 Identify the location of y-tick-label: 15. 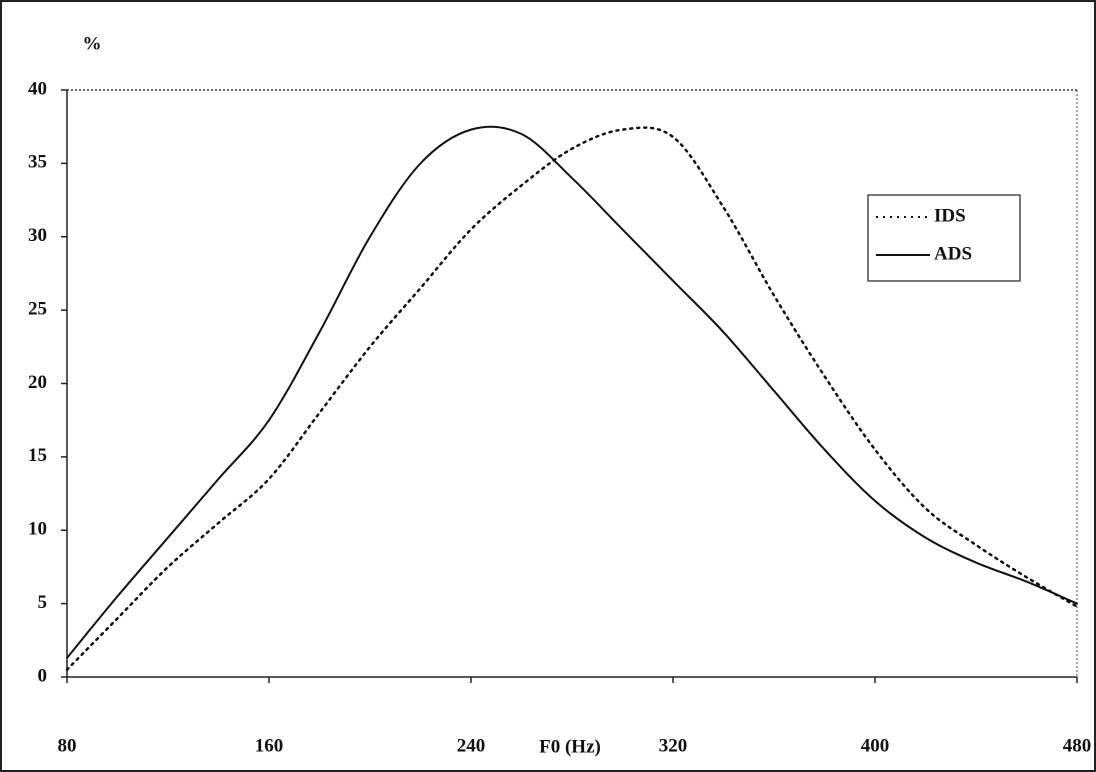
(37, 455).